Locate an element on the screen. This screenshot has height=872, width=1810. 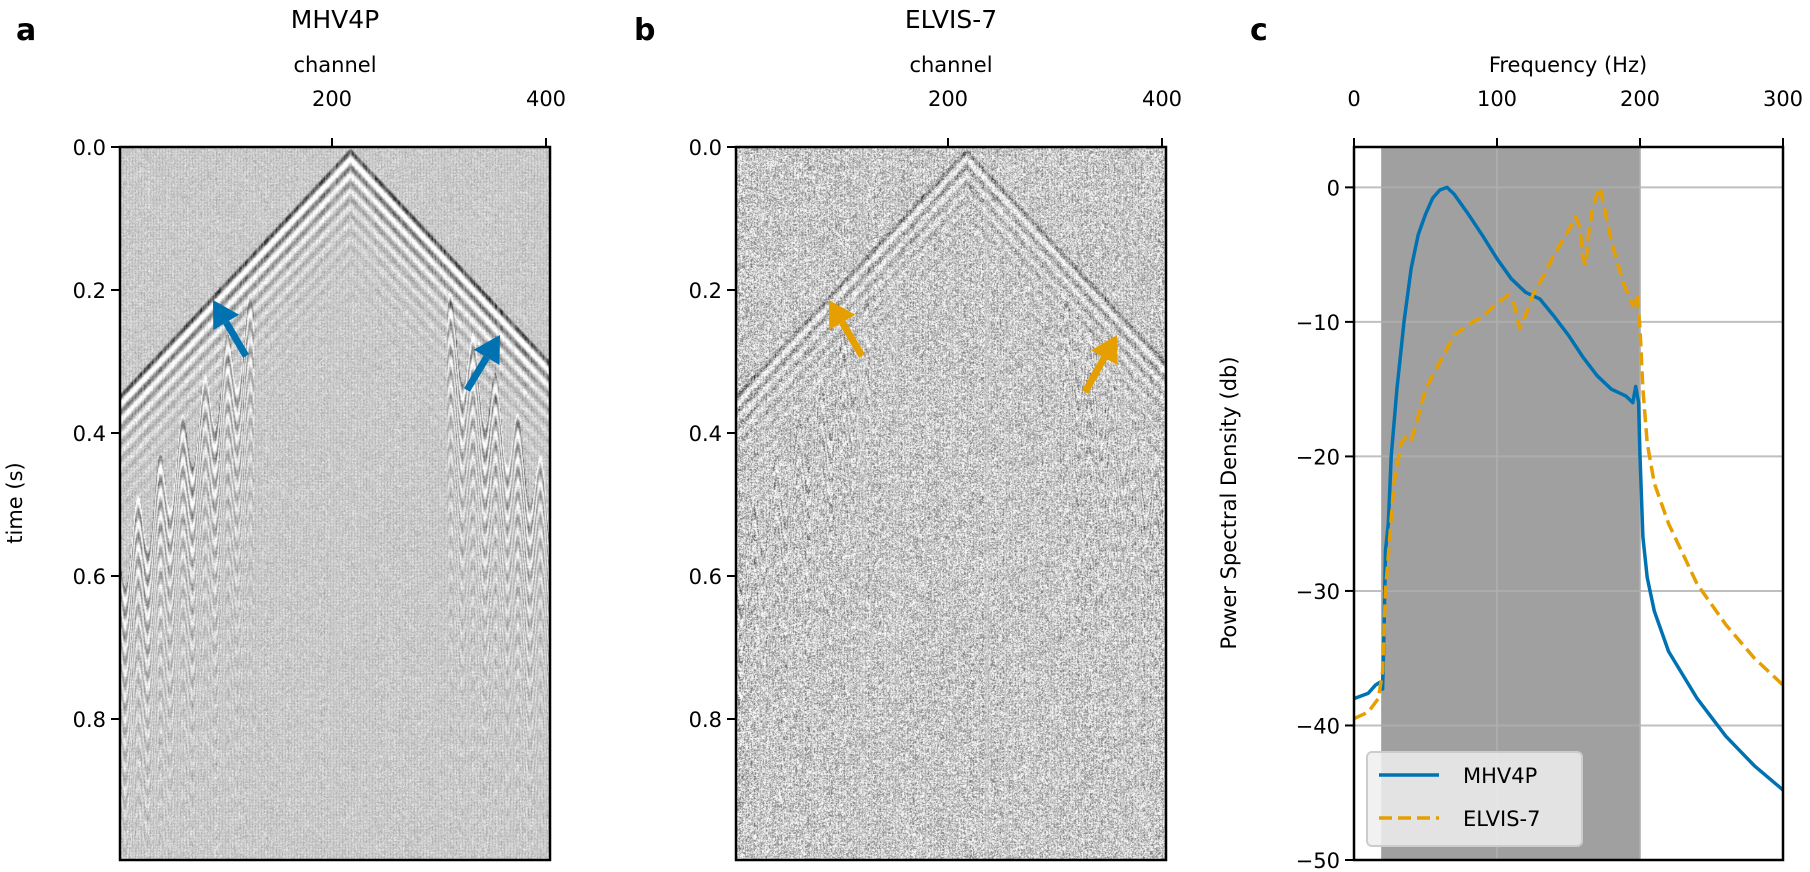
panel-c-ytick-label: 0 is located at coordinates (1333, 188).